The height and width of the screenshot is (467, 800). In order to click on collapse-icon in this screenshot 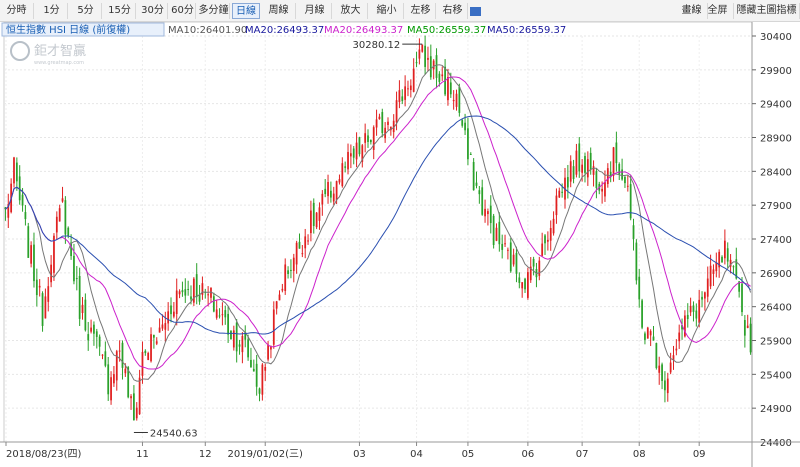, I will do `click(475, 11)`.